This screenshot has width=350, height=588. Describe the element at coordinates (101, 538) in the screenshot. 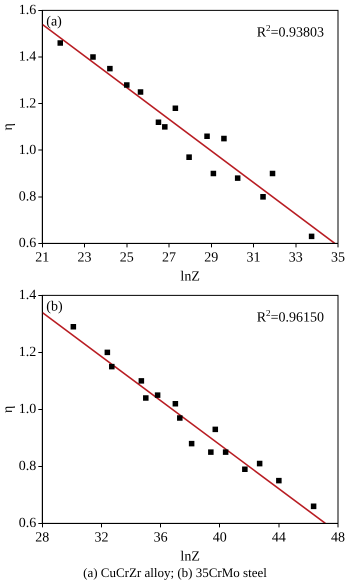

I see `x-tick-label: 32` at that location.